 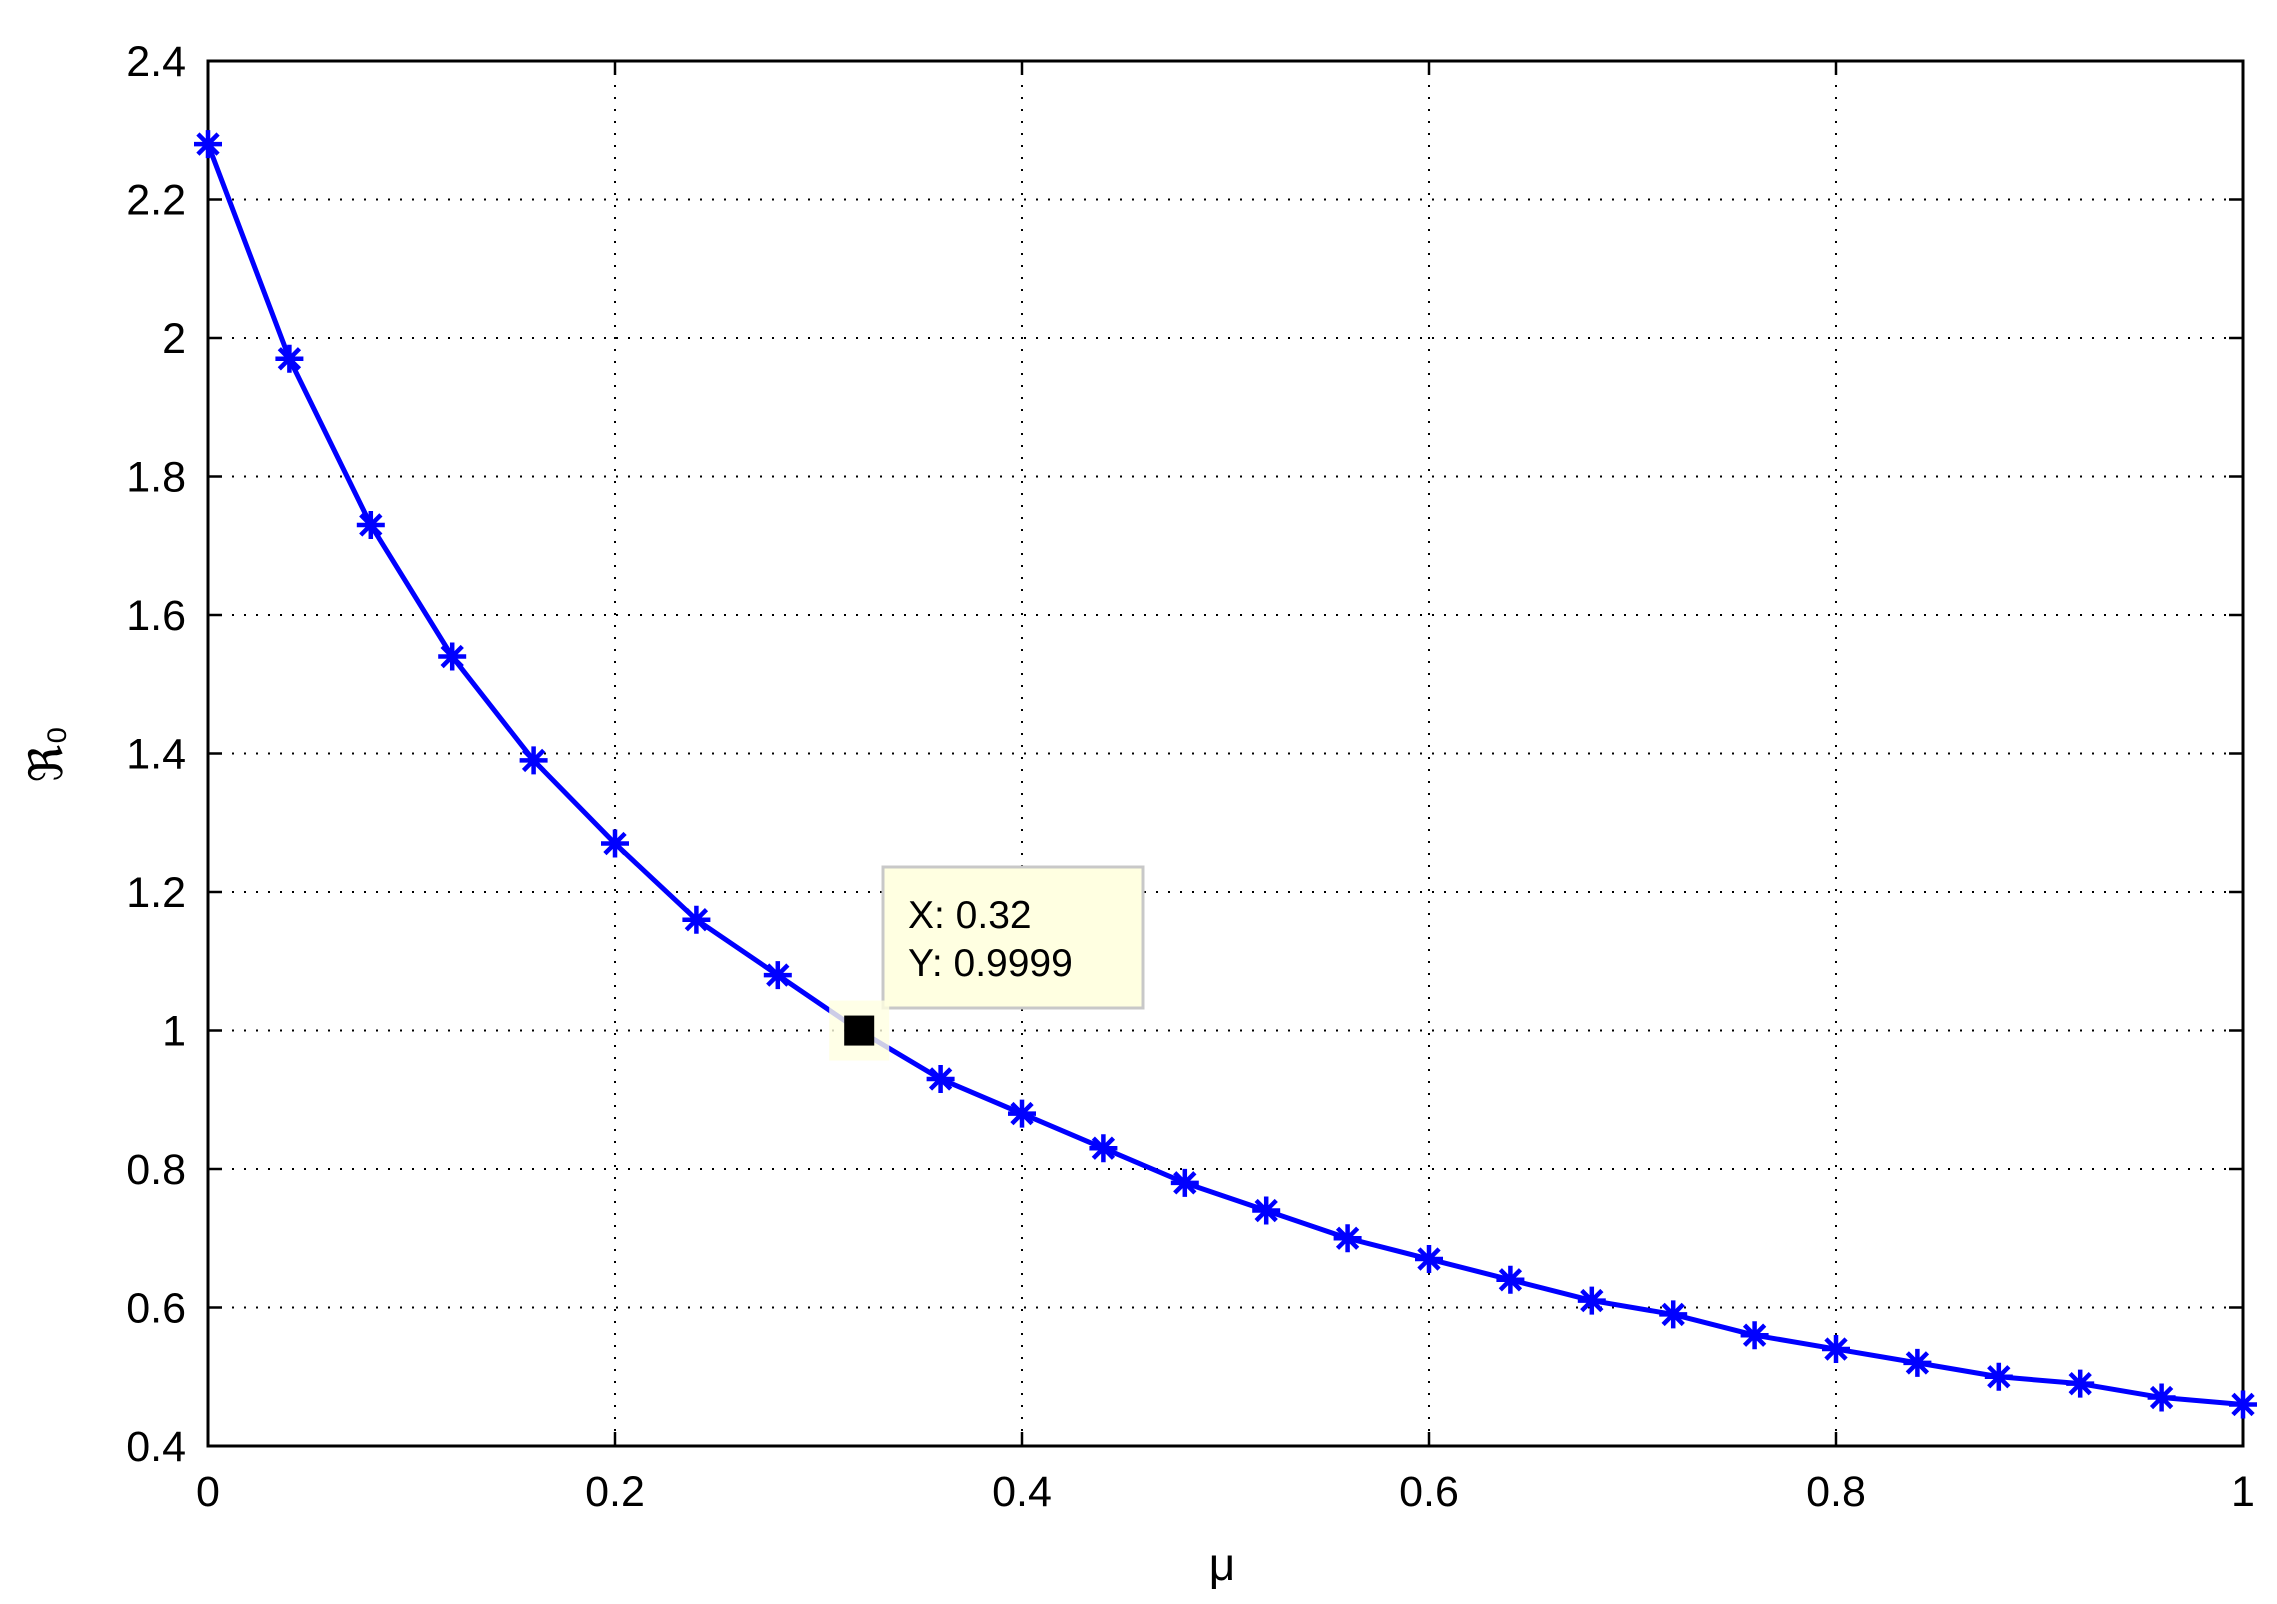 I want to click on y-tick-label: 1, so click(x=174, y=1032).